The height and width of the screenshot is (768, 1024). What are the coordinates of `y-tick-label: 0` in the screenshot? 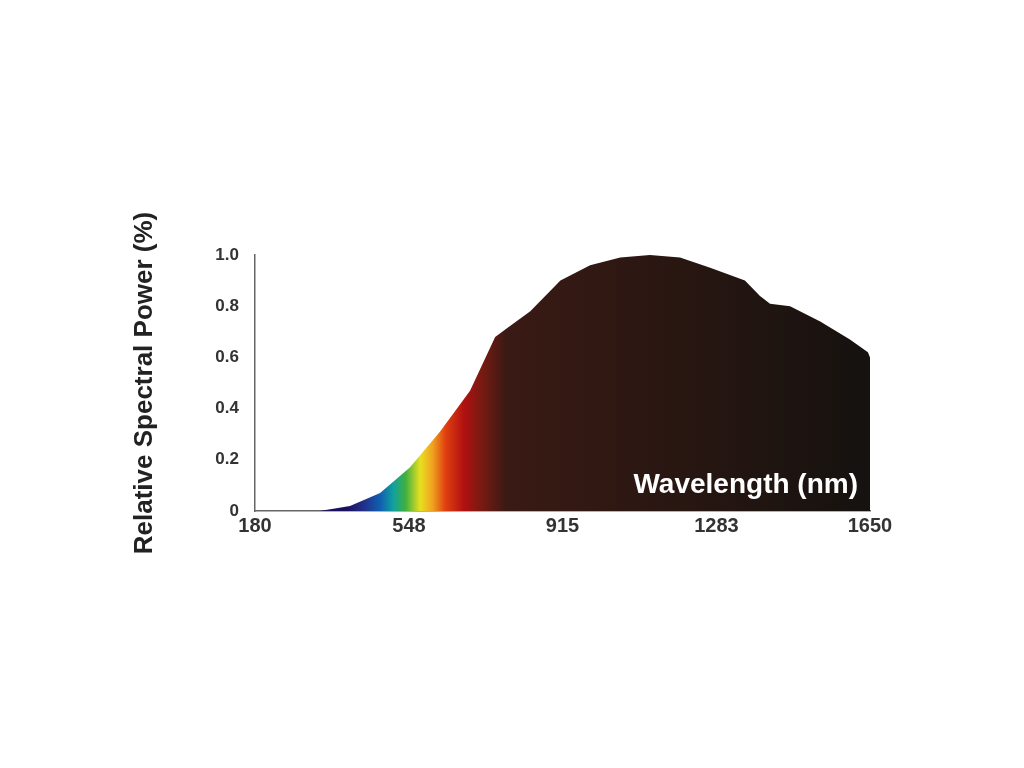 It's located at (234, 510).